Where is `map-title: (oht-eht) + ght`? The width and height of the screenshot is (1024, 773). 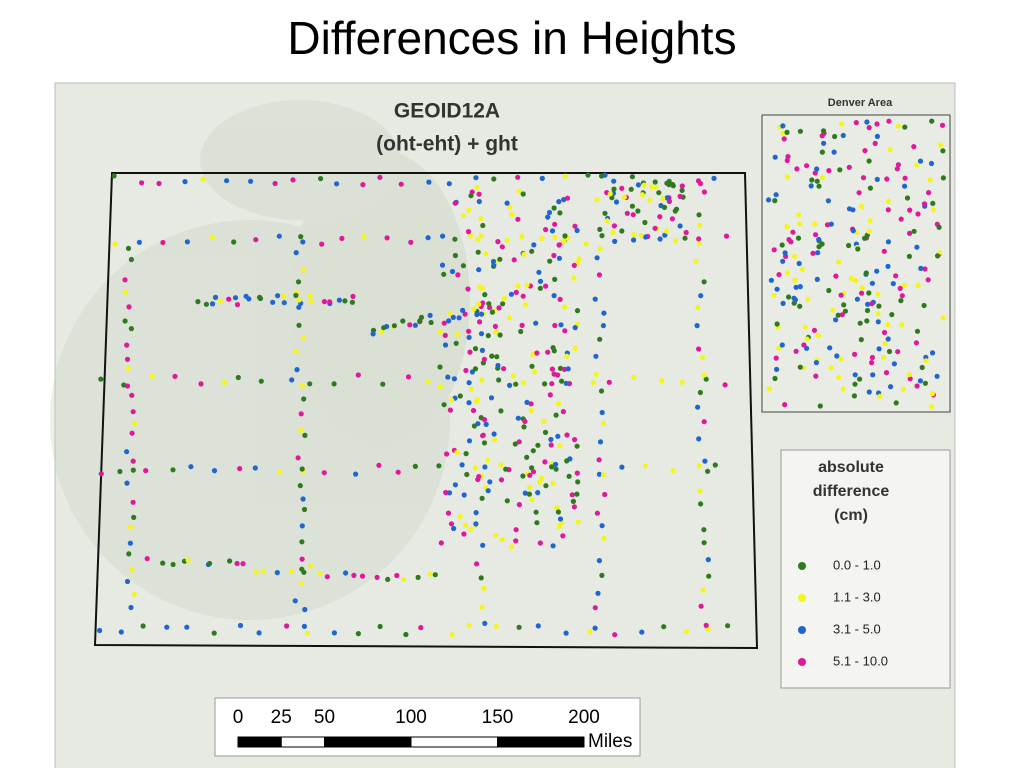
map-title: (oht-eht) + ght is located at coordinates (447, 144).